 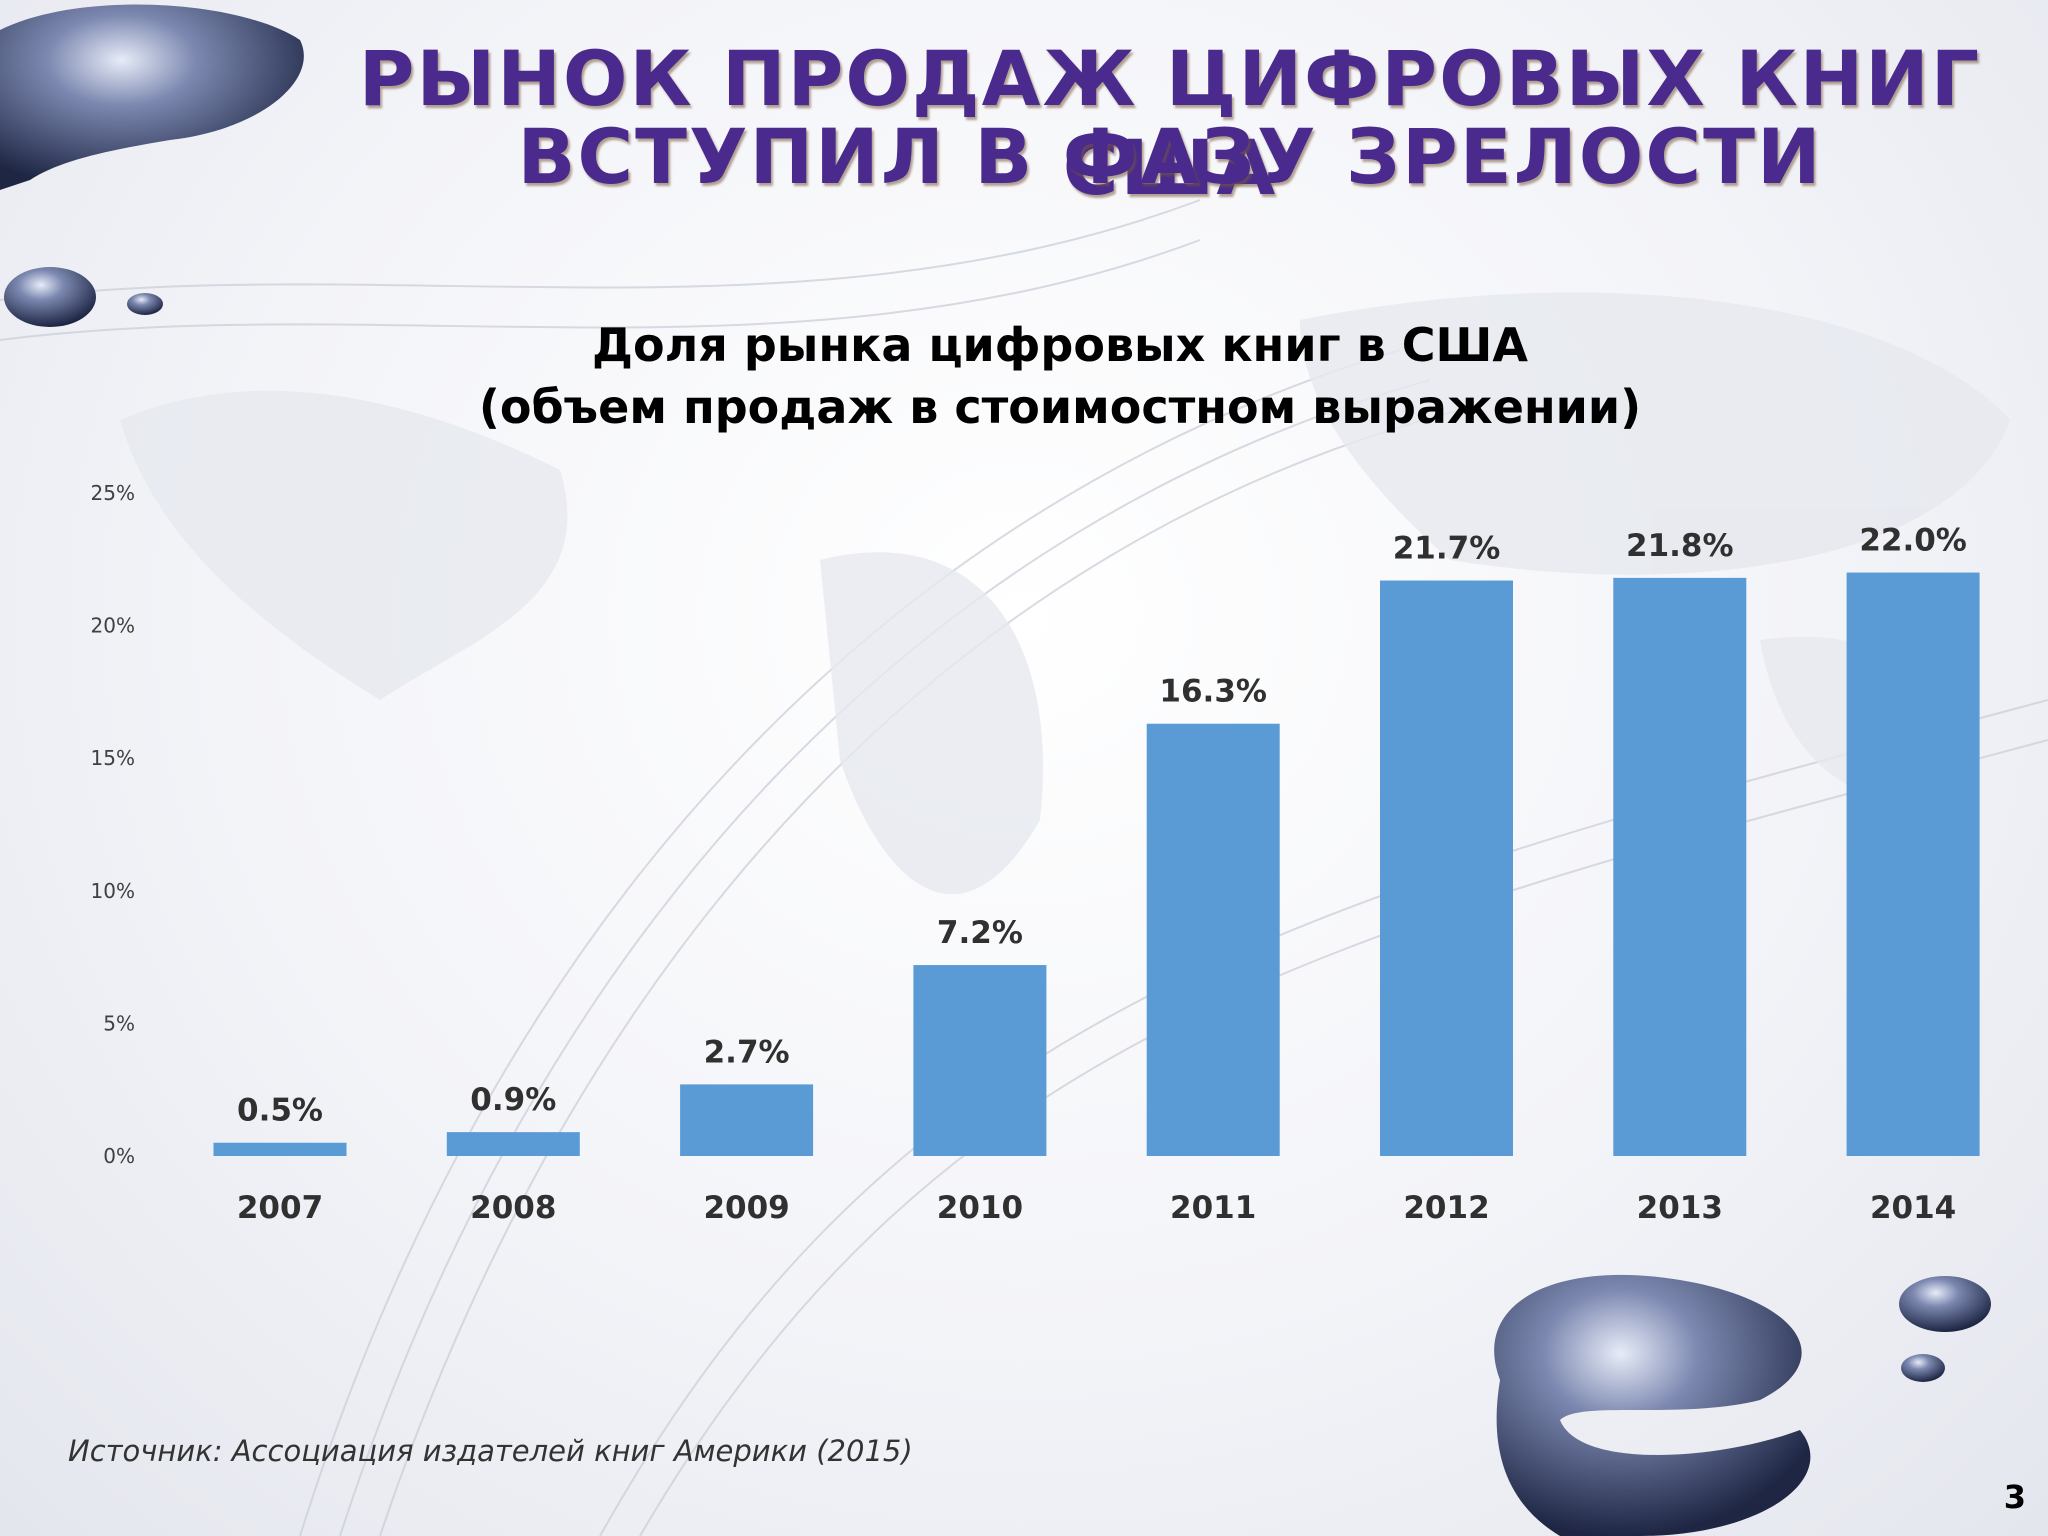 I want to click on bar-2011, so click(x=1213, y=939).